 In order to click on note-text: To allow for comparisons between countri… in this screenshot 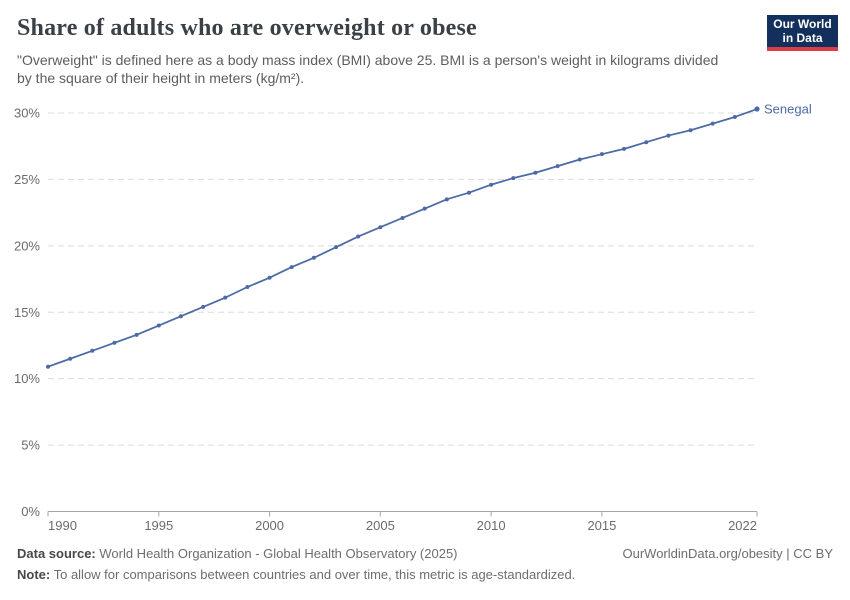, I will do `click(313, 574)`.